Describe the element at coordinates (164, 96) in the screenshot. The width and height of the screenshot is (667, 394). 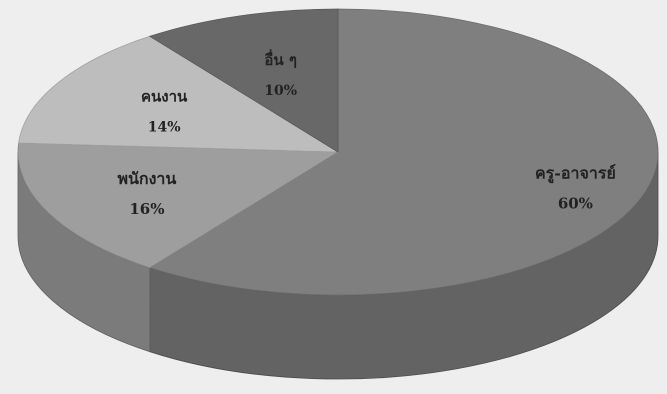
I see `slice-3-label: คนงาน` at that location.